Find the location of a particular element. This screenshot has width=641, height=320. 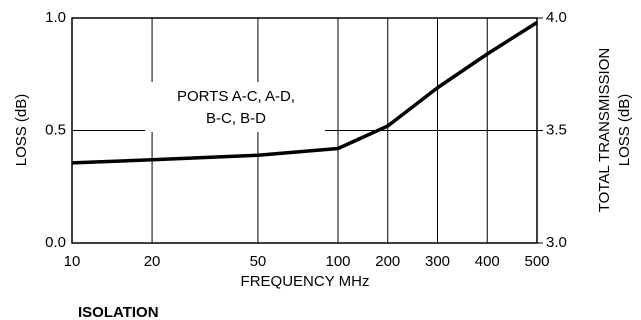

annotation-box is located at coordinates (235, 107).